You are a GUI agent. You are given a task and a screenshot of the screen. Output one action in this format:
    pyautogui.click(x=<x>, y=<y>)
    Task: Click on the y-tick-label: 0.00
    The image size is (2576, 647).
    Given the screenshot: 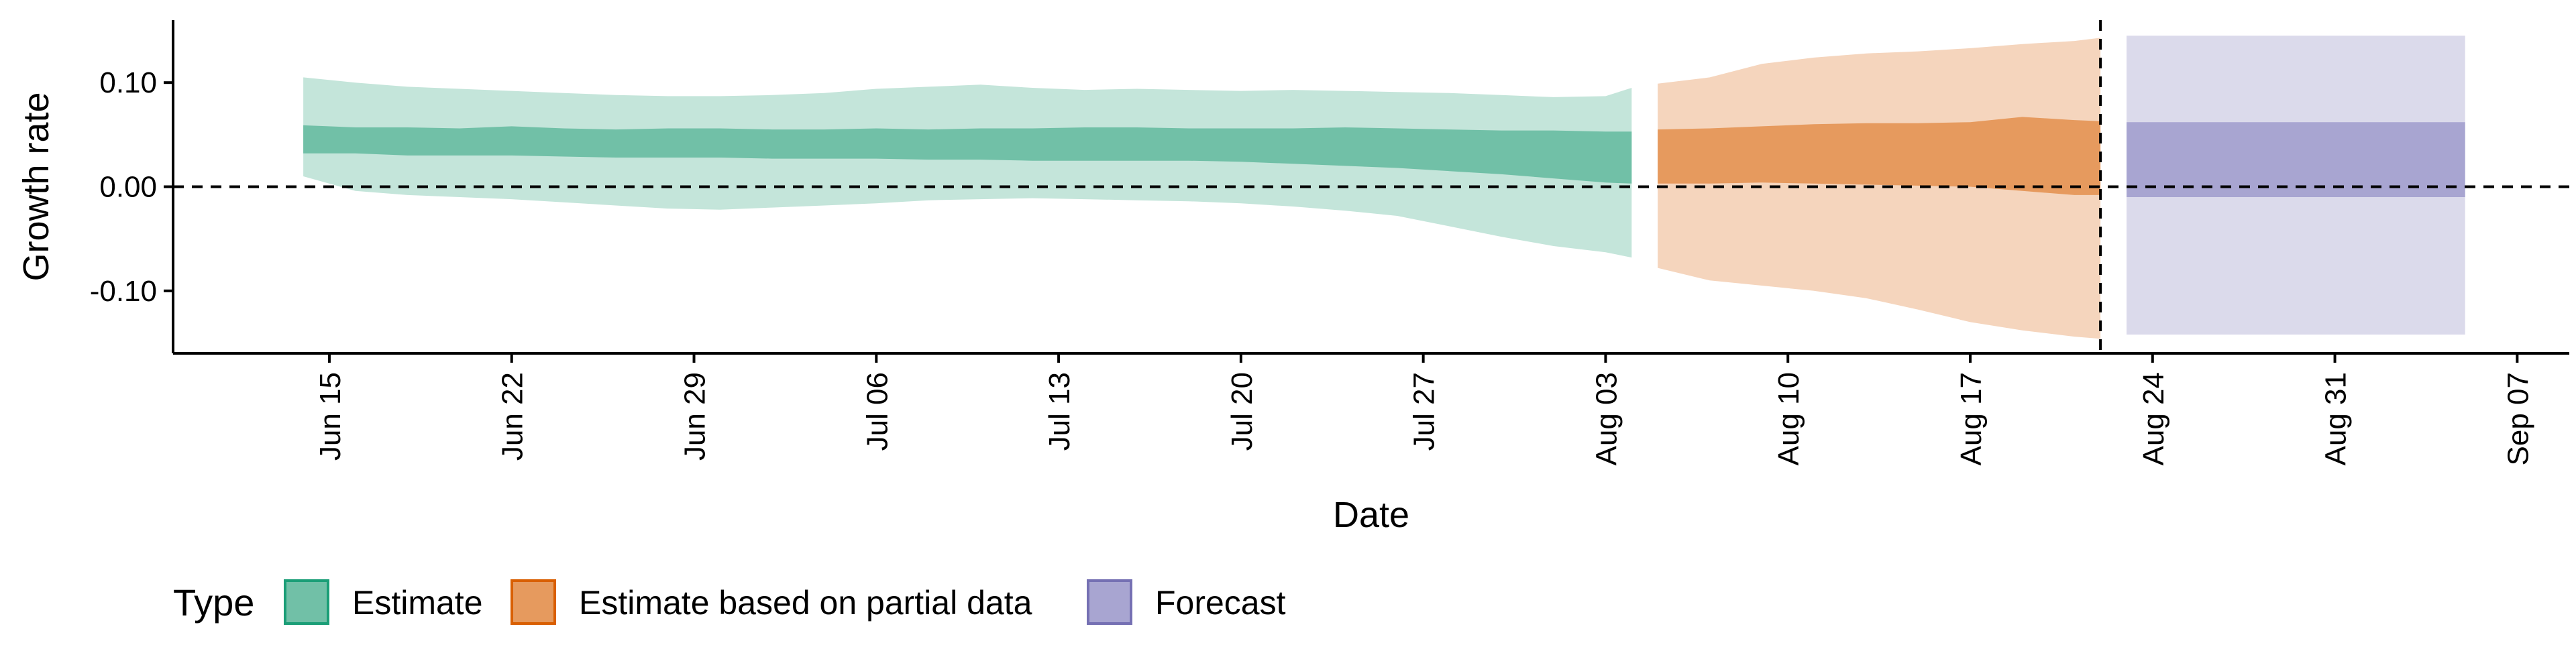 What is the action you would take?
    pyautogui.click(x=128, y=187)
    